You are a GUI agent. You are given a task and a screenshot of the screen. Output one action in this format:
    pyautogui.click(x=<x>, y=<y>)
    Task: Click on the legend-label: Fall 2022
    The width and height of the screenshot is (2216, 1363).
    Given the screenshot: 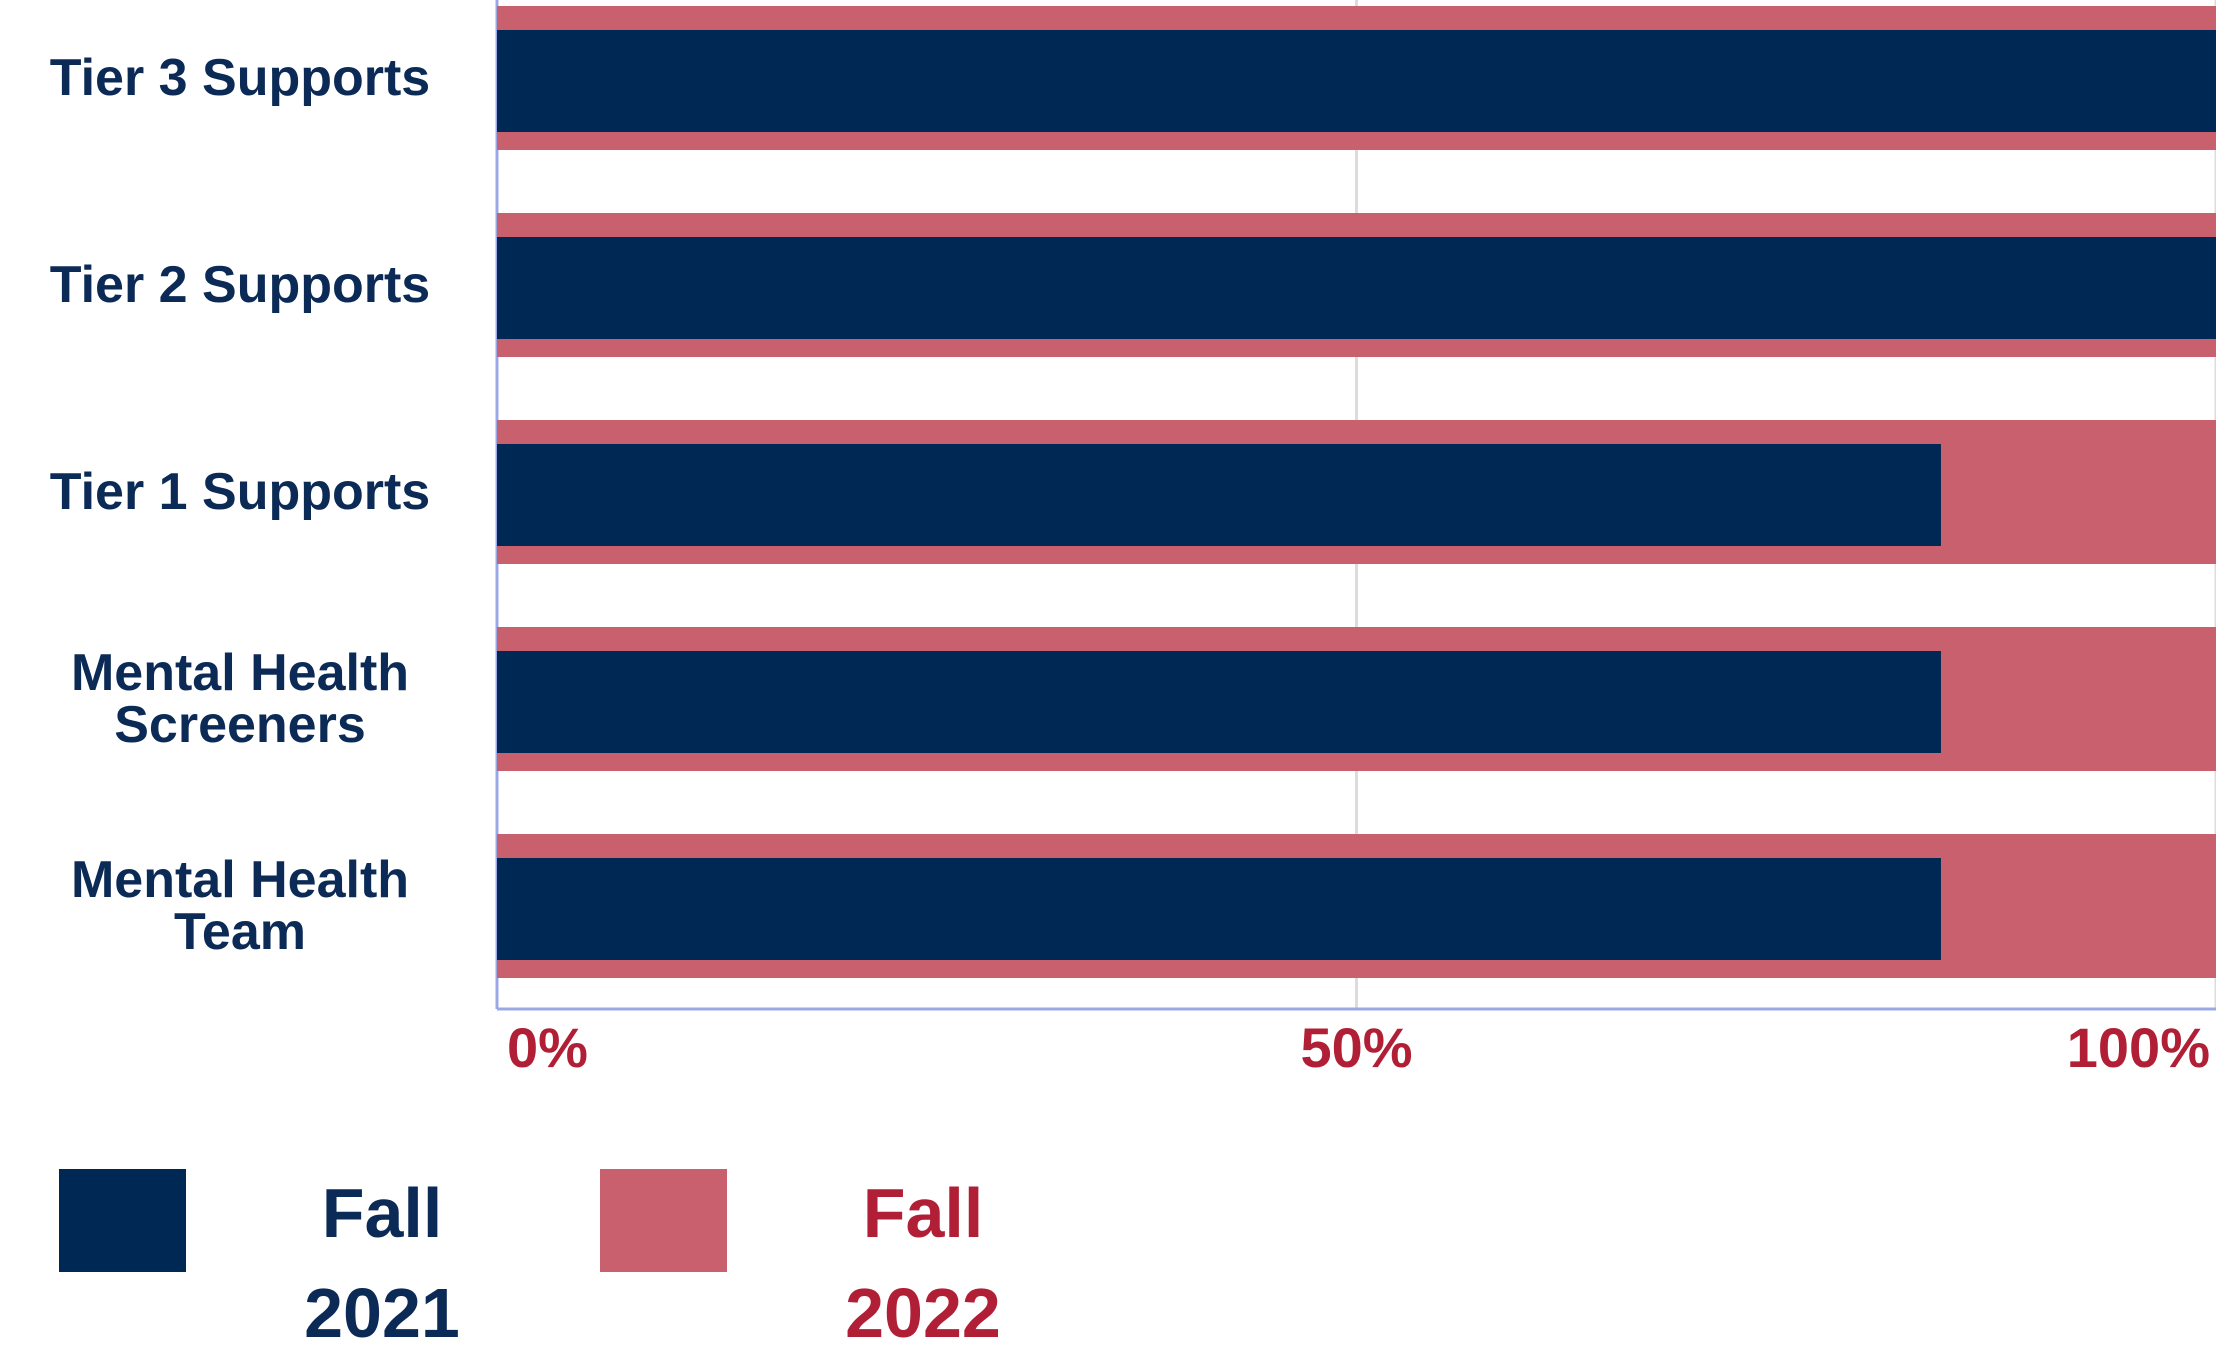 What is the action you would take?
    pyautogui.click(x=923, y=1263)
    